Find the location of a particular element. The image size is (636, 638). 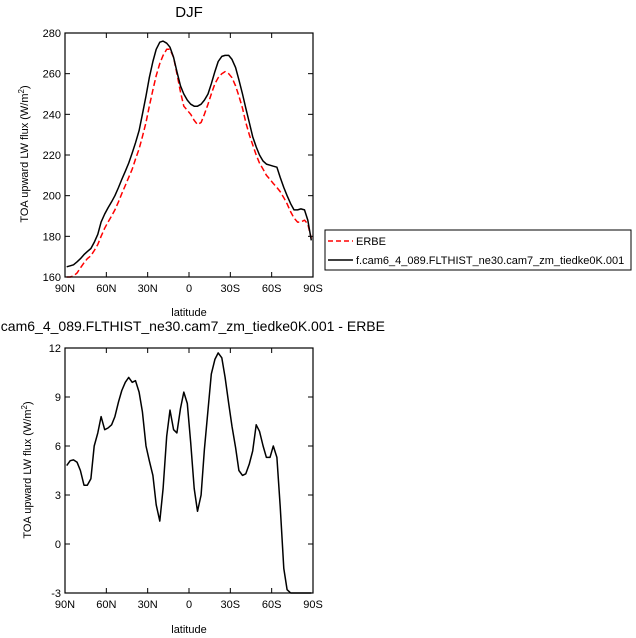

bottom-chart-y-axis-label-main: TOA upward LW flux (W/m is located at coordinates (28, 473).